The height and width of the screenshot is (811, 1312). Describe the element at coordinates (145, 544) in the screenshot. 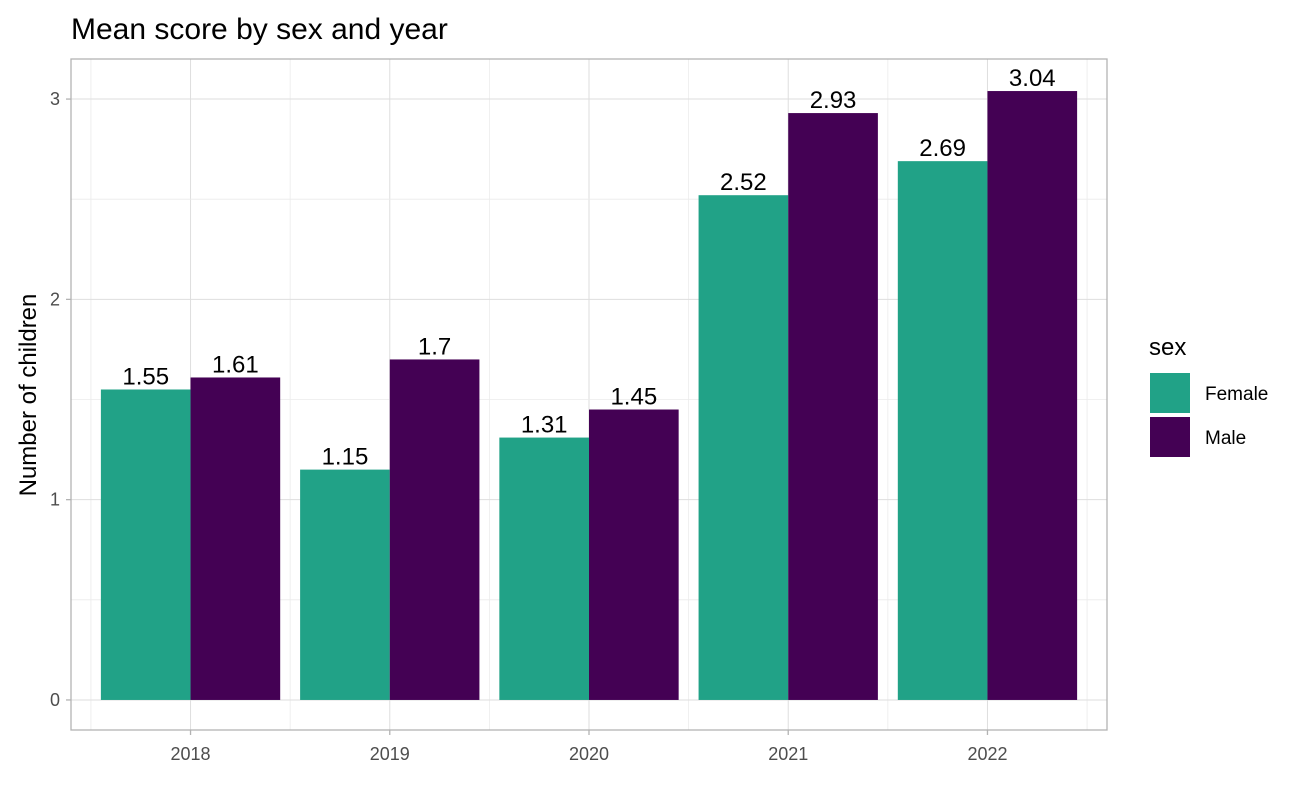

I see `bar-female-2018` at that location.